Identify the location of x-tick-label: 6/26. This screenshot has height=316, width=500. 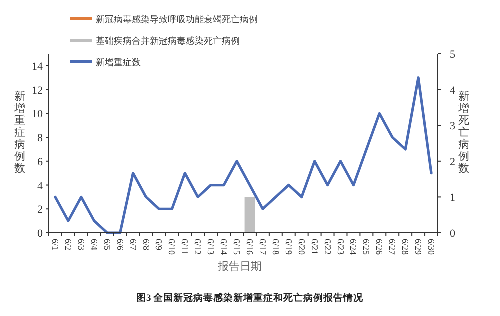
(379, 247).